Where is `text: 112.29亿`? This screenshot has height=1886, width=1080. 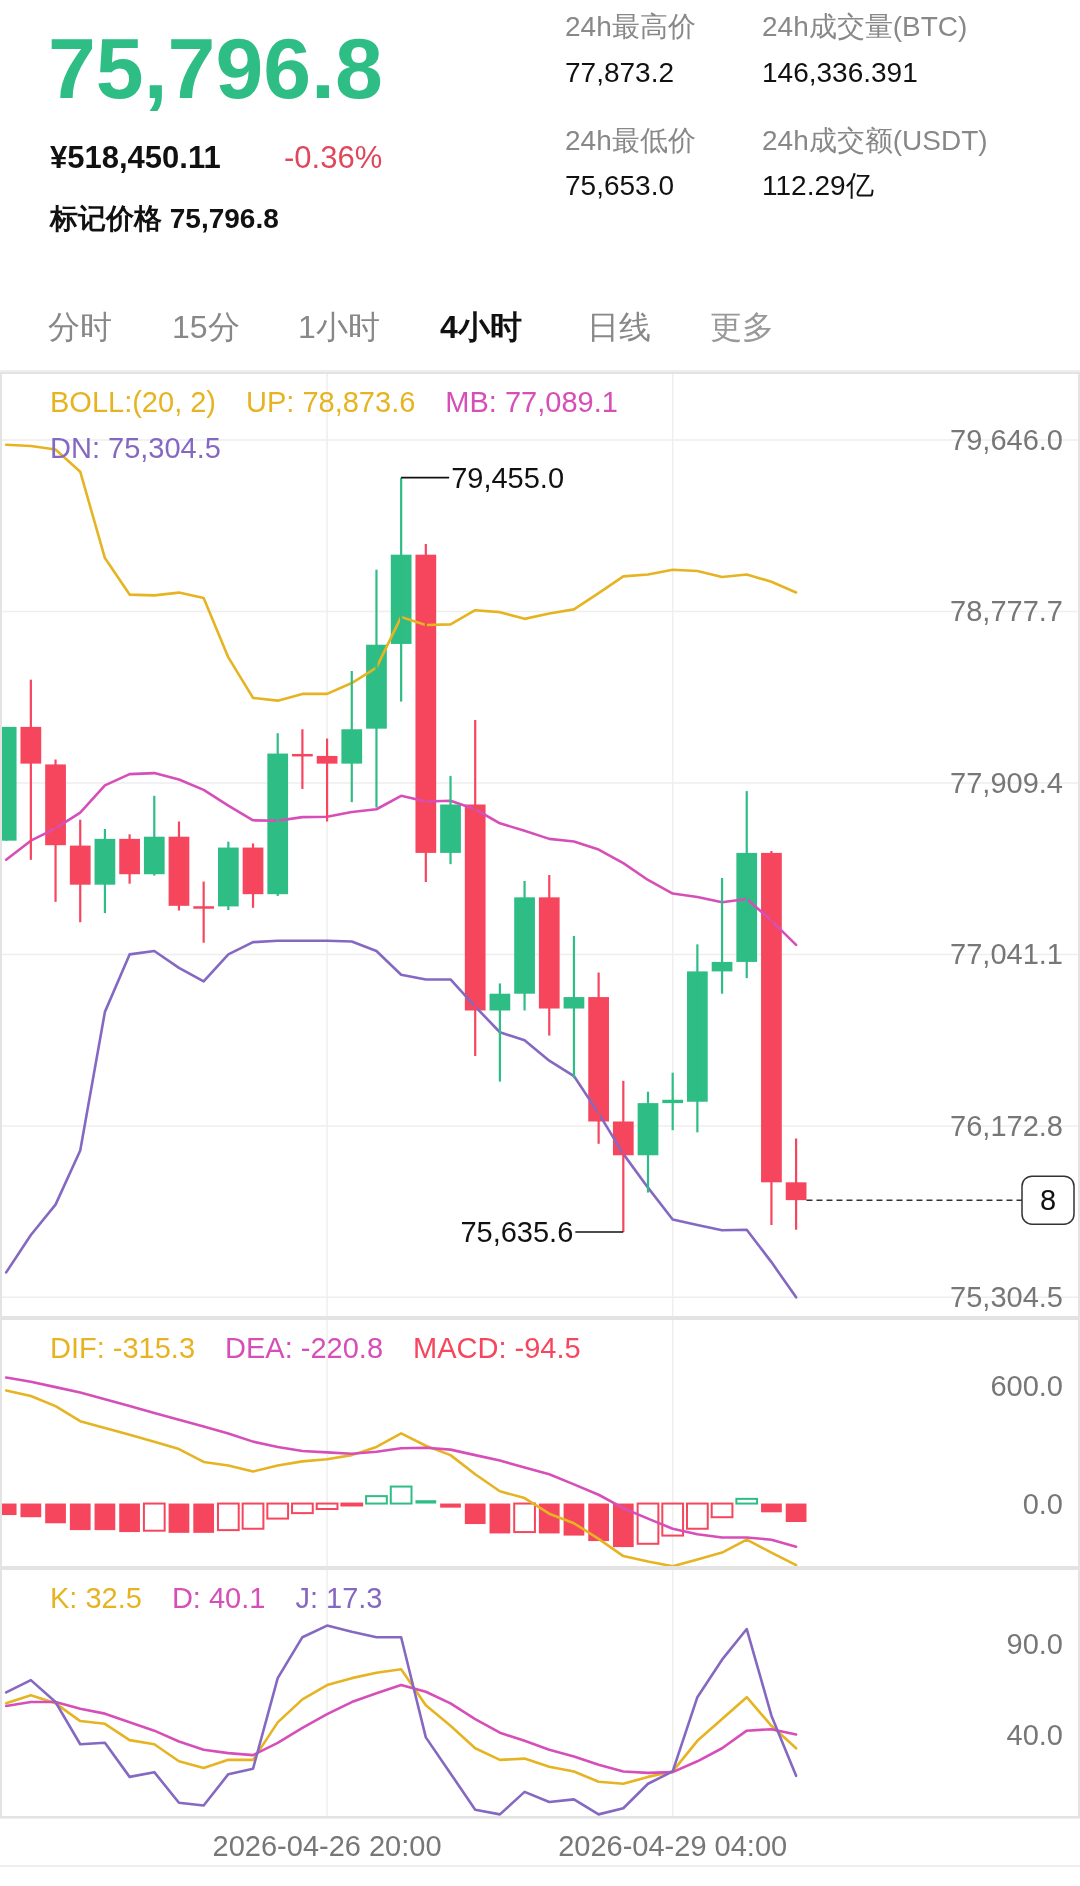
text: 112.29亿 is located at coordinates (818, 185).